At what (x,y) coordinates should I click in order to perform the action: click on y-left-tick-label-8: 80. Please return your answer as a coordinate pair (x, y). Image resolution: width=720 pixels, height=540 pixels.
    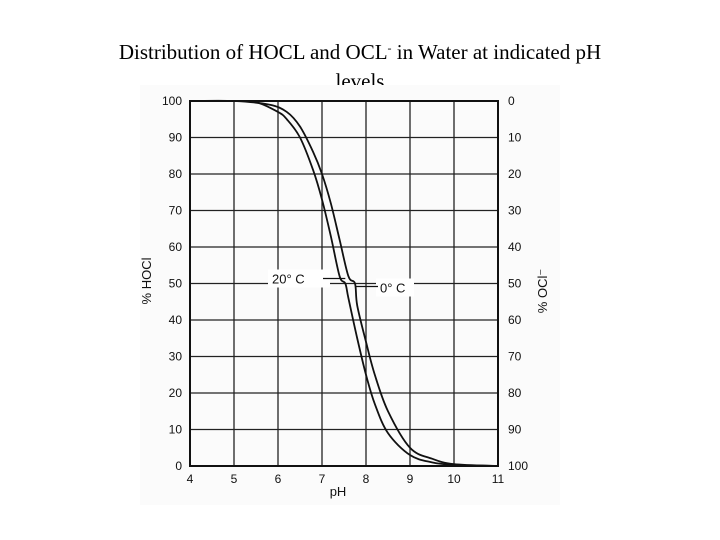
    Looking at the image, I should click on (176, 174).